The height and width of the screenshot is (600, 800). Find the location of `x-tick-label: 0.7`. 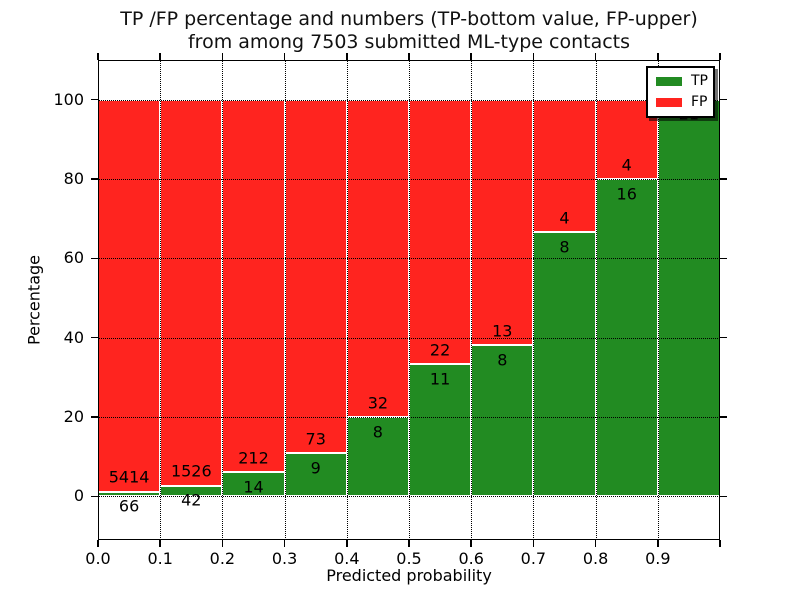

x-tick-label: 0.7 is located at coordinates (533, 558).